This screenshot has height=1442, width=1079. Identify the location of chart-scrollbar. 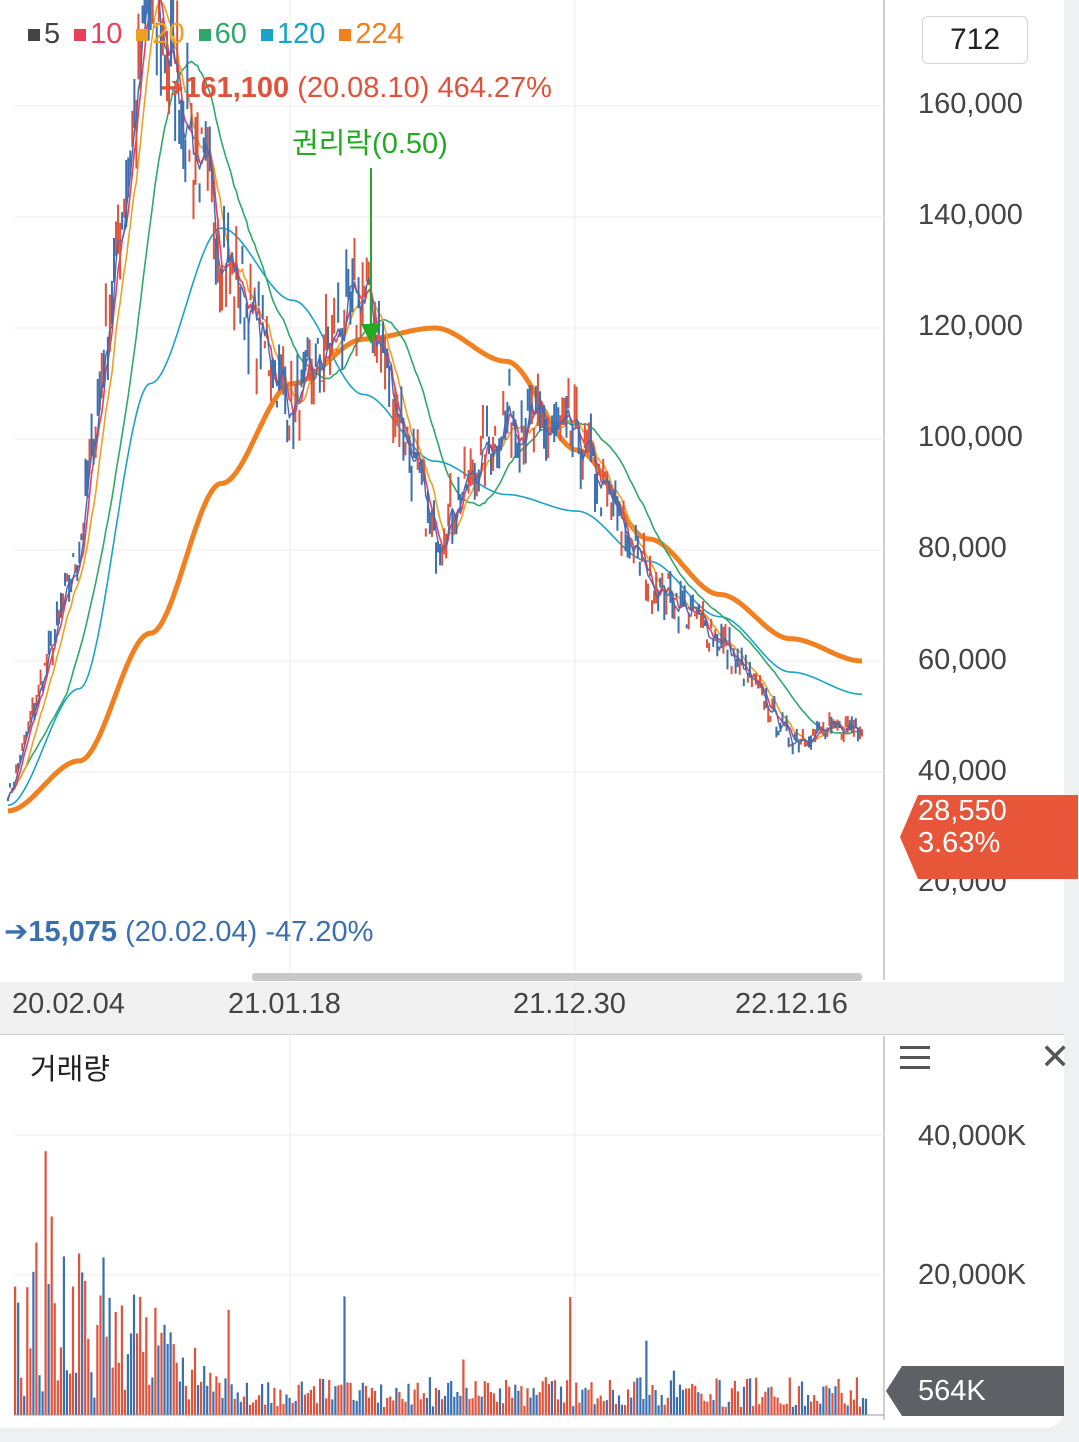
(557, 977).